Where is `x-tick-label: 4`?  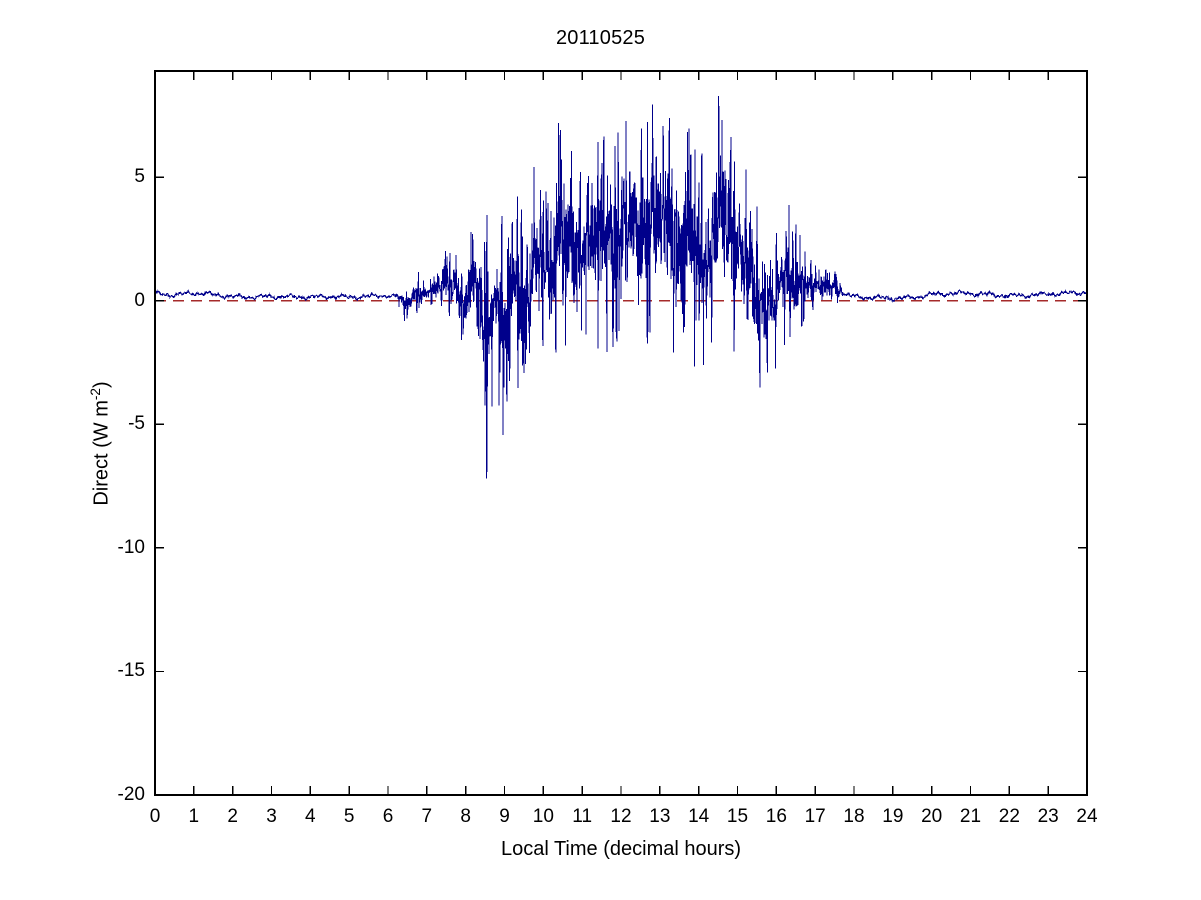 x-tick-label: 4 is located at coordinates (310, 816).